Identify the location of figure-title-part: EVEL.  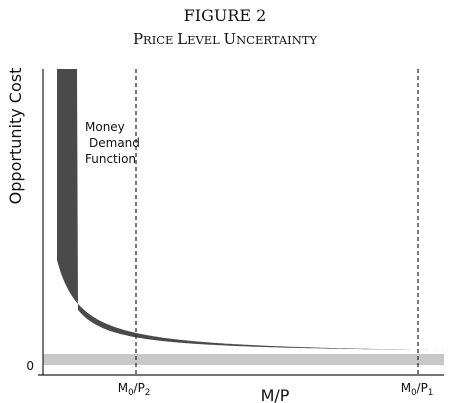
(205, 40).